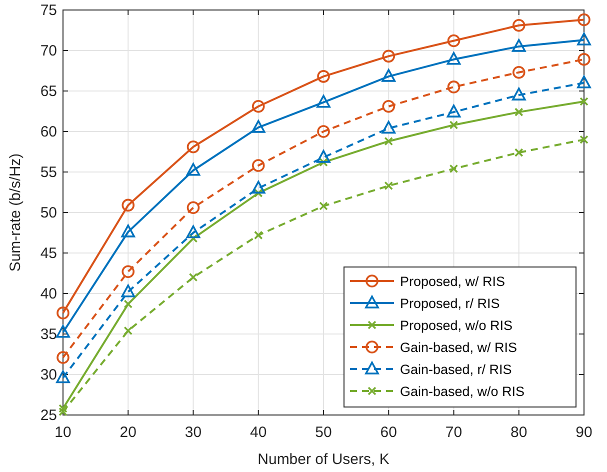 The image size is (607, 472). What do you see at coordinates (63, 432) in the screenshot?
I see `x-tick-label: 10` at bounding box center [63, 432].